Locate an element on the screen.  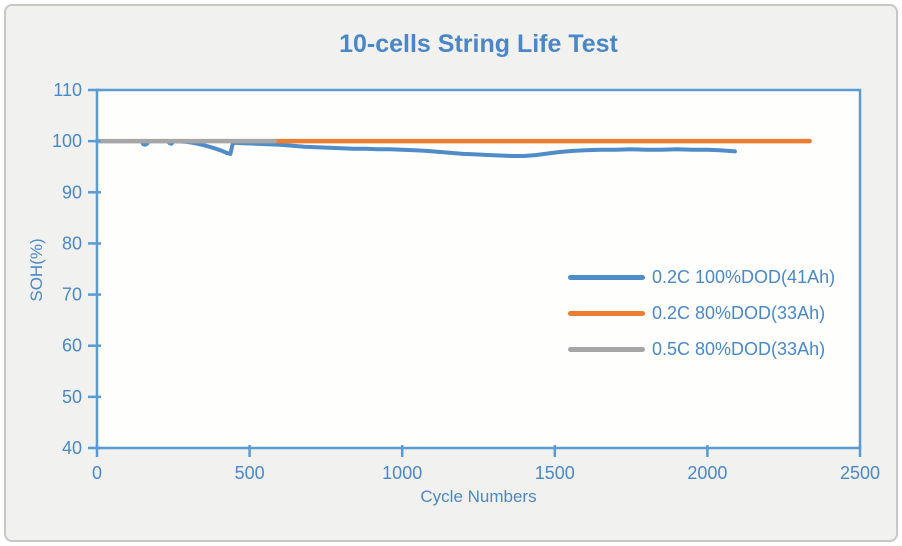
x-tick-label: 2000 is located at coordinates (707, 473).